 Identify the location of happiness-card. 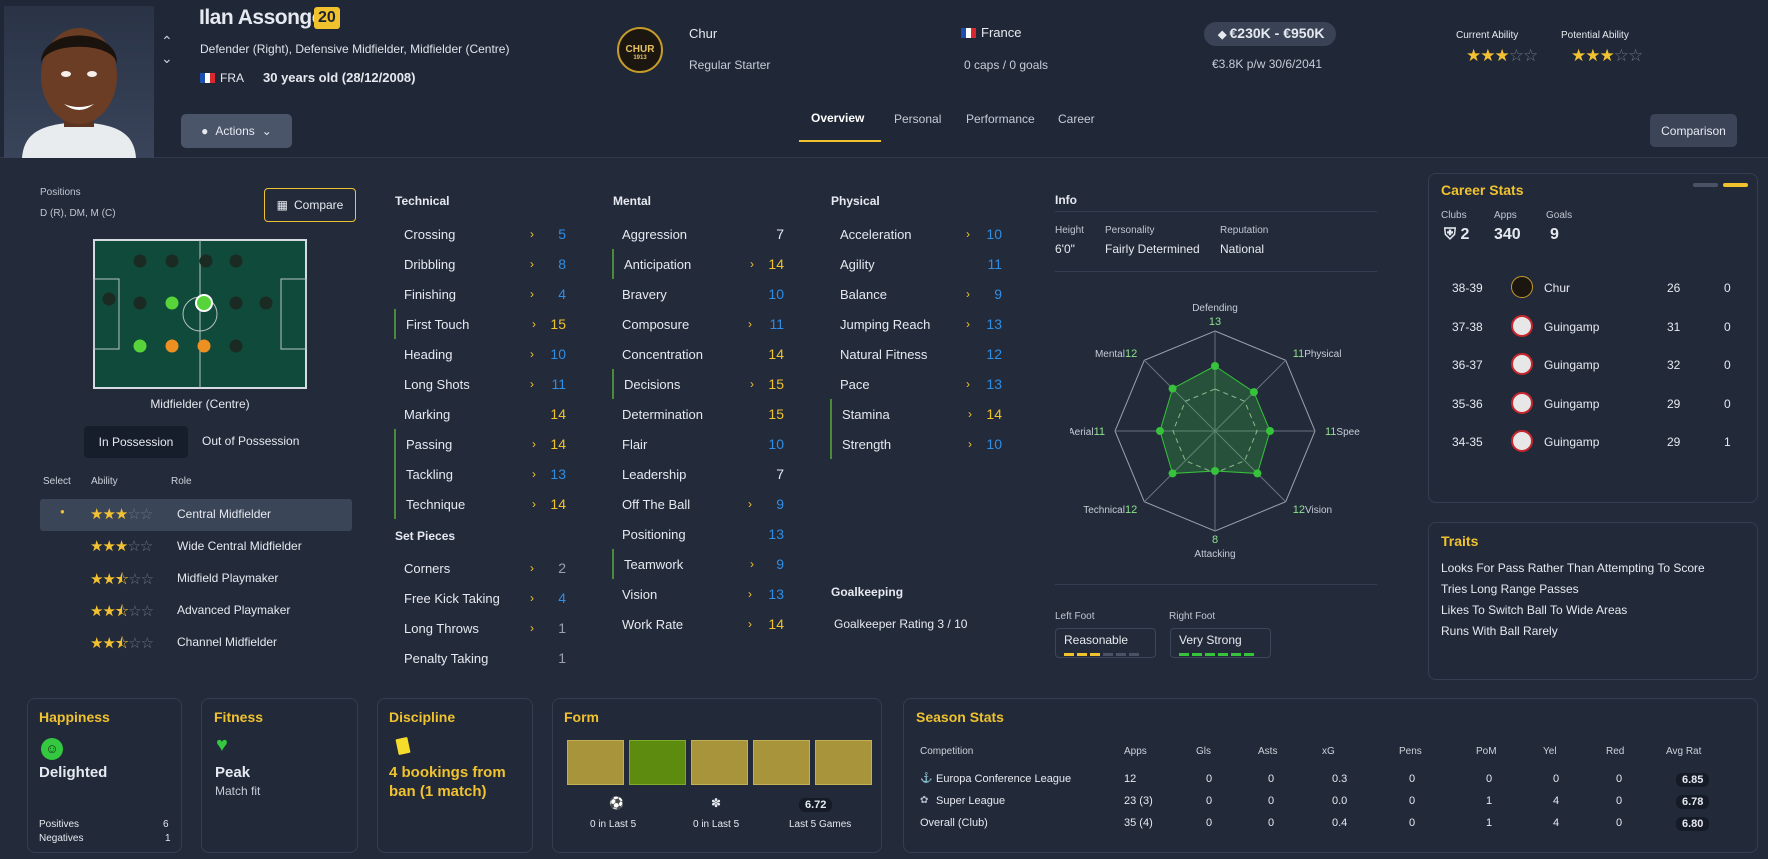
(104, 775).